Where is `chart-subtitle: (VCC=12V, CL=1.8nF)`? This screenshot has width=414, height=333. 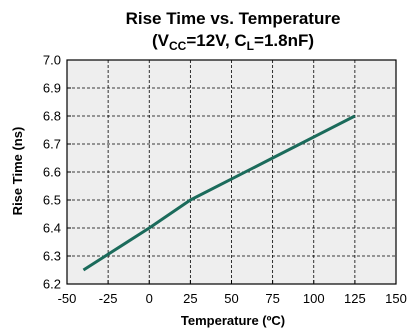 chart-subtitle: (VCC=12V, CL=1.8nF) is located at coordinates (233, 42).